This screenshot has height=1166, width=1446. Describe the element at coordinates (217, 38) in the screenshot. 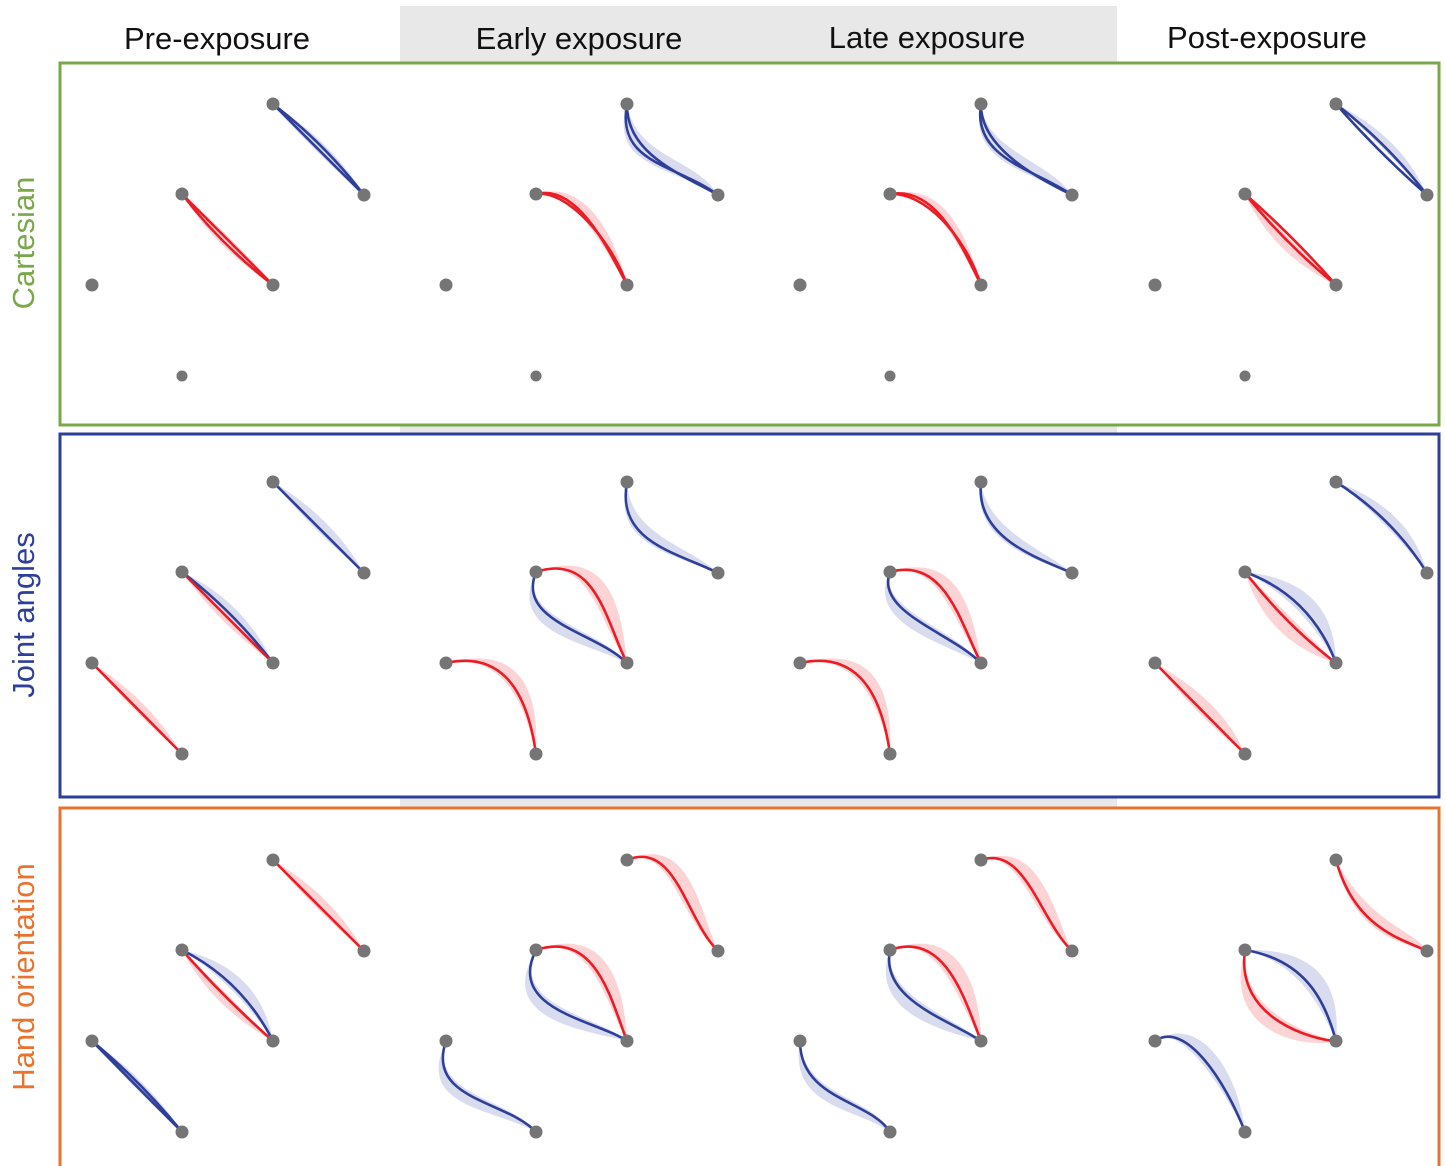

I see `column-title-pre-exposure: Pre-exposure` at that location.